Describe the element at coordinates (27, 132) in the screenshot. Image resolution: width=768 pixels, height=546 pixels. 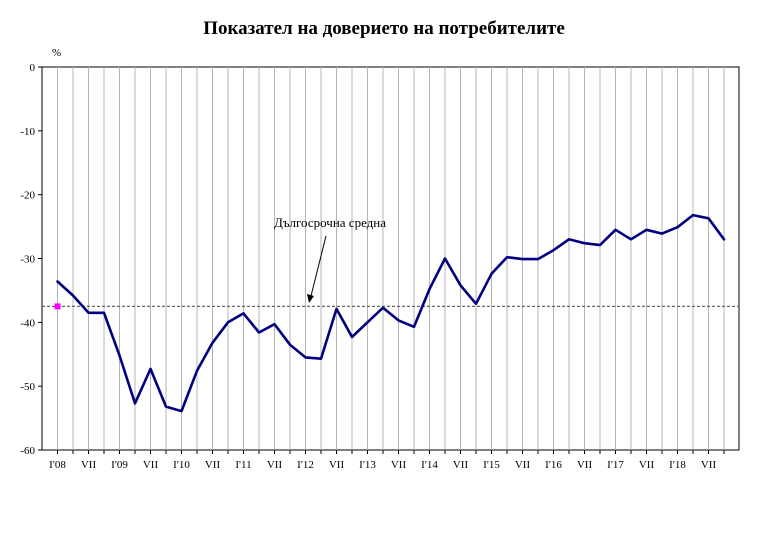
I see `y-tick-label: -10` at that location.